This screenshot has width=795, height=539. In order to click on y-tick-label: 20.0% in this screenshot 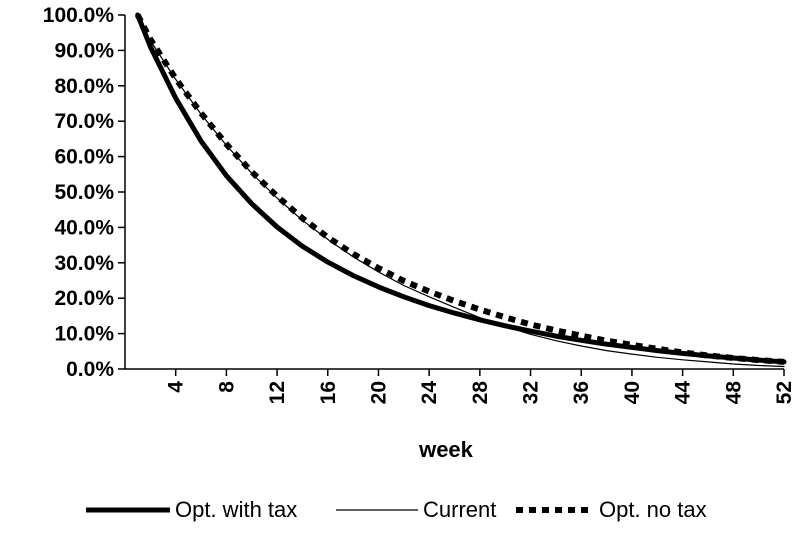, I will do `click(84, 298)`.